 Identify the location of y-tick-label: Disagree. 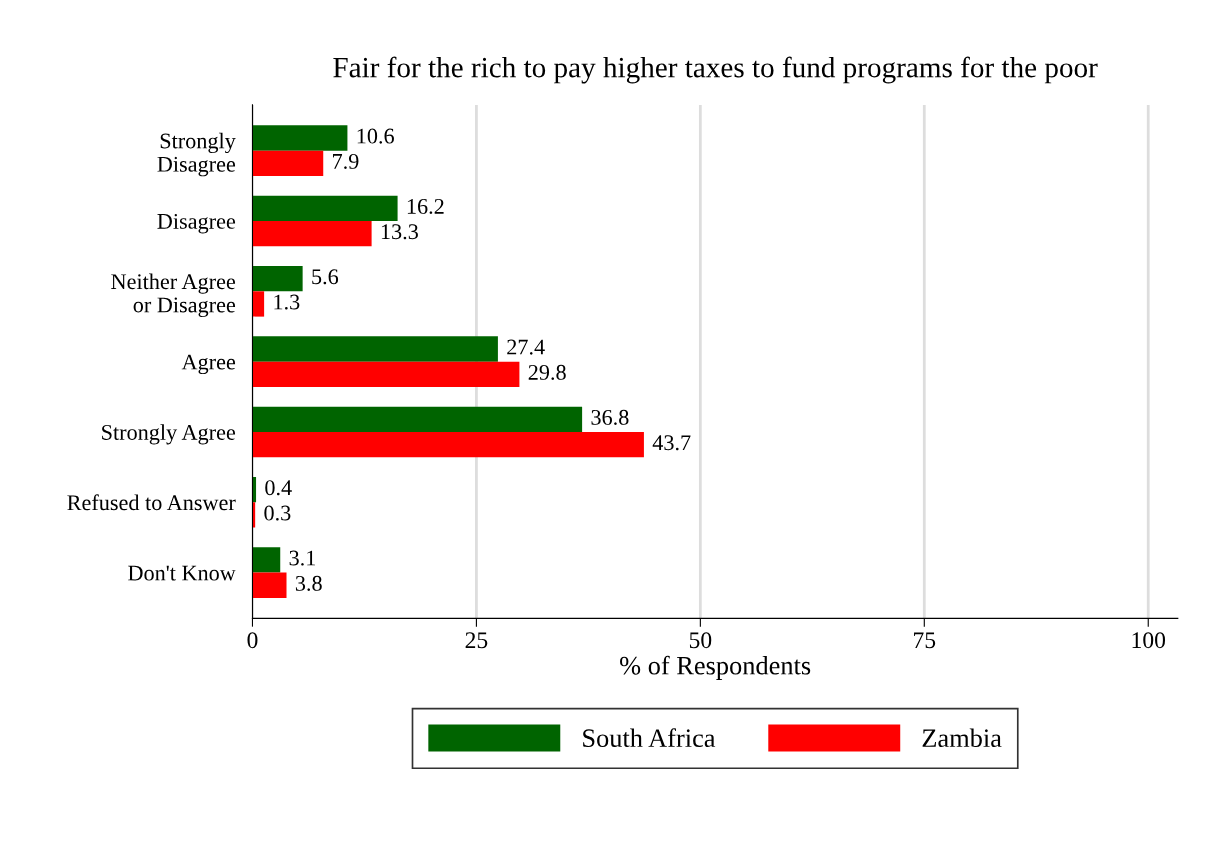
(196, 223).